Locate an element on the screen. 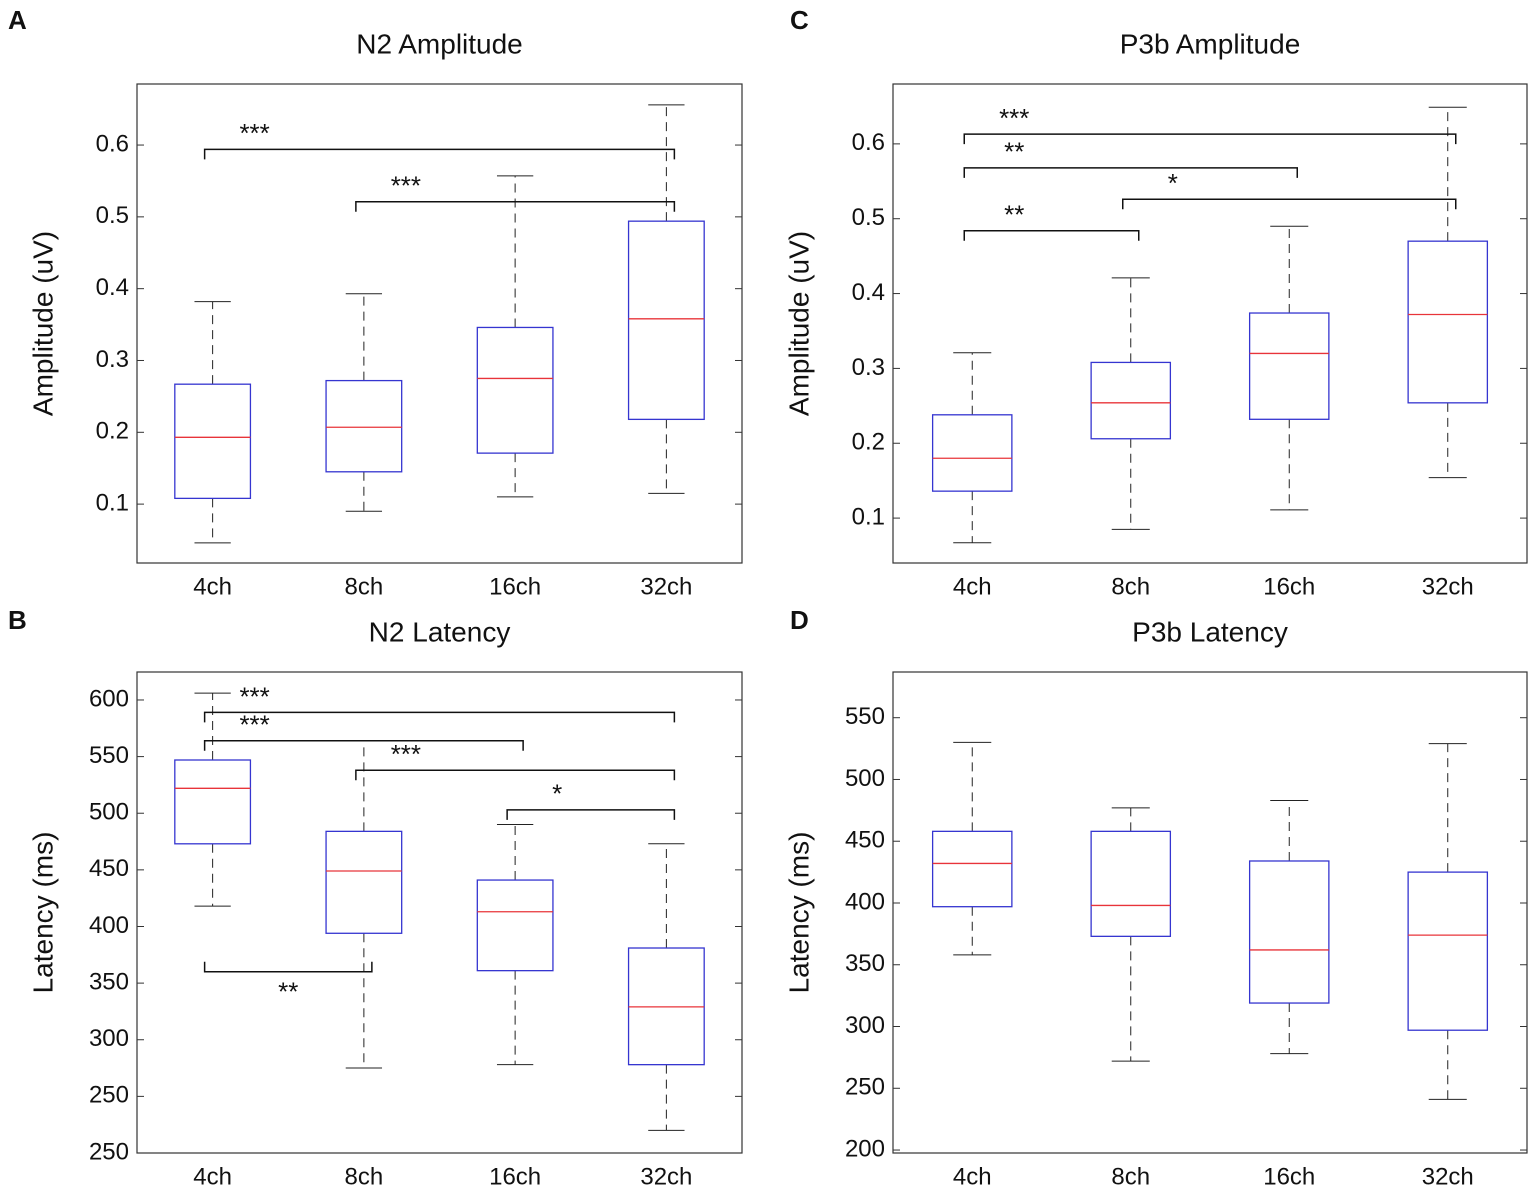  y-tick-label: 200 is located at coordinates (865, 1148).